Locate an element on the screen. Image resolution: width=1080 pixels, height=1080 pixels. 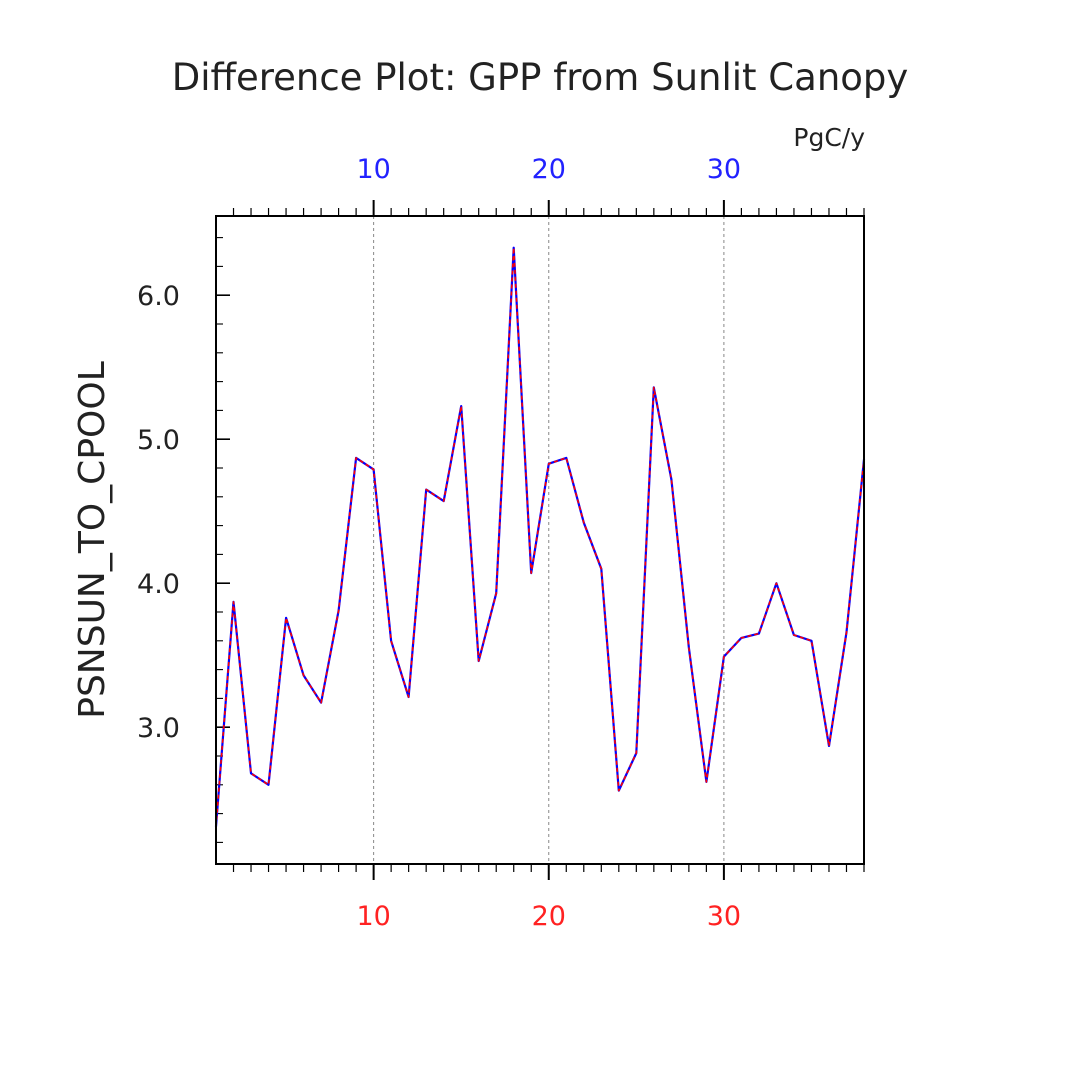
x-tick-label-top: 10 is located at coordinates (373, 169).